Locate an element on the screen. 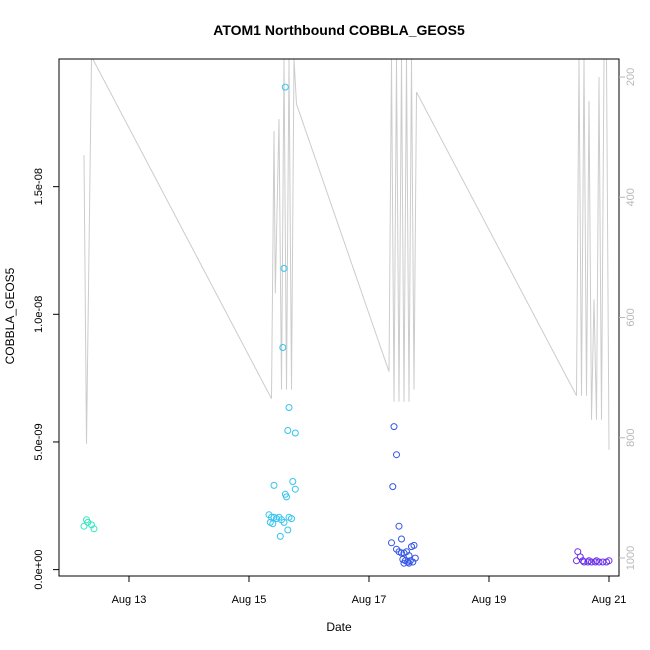 This screenshot has height=650, width=650. y-tick-label: 0.0e+00 is located at coordinates (39, 570).